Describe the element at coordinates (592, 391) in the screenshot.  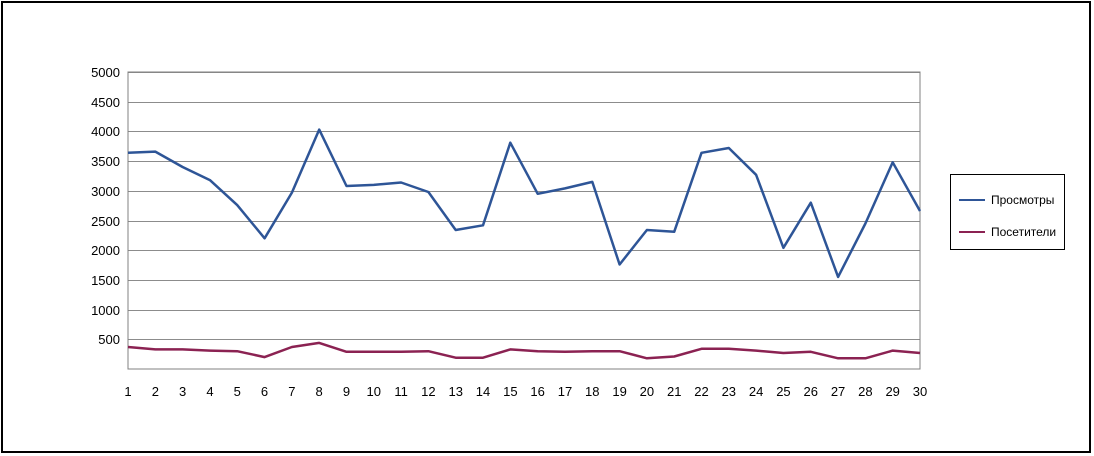
I see `x-tick-label: 18` at that location.